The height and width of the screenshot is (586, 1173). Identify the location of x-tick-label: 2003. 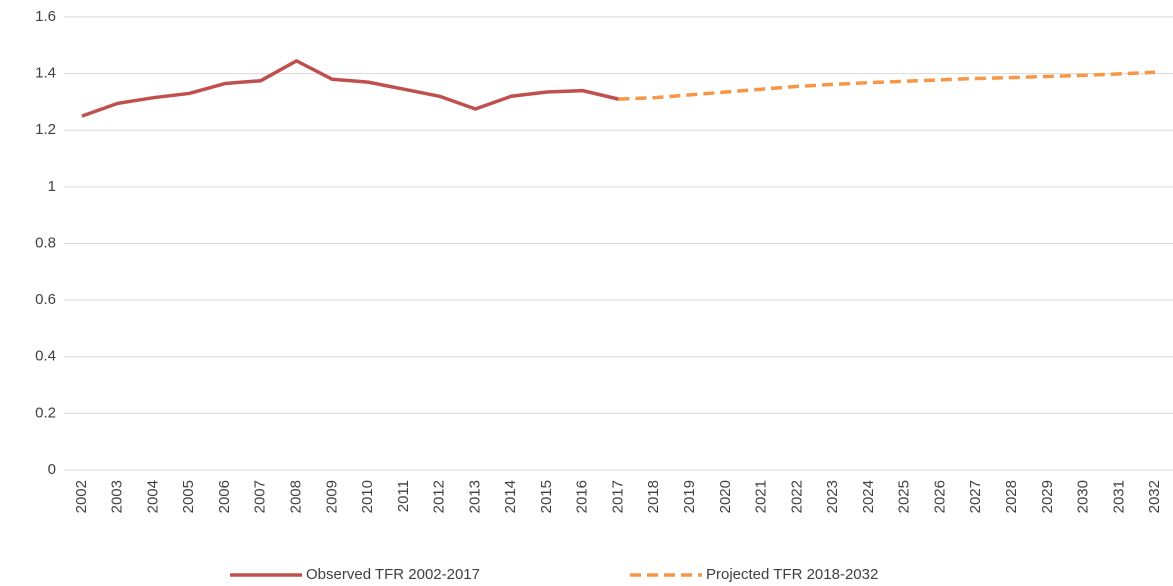
(117, 496).